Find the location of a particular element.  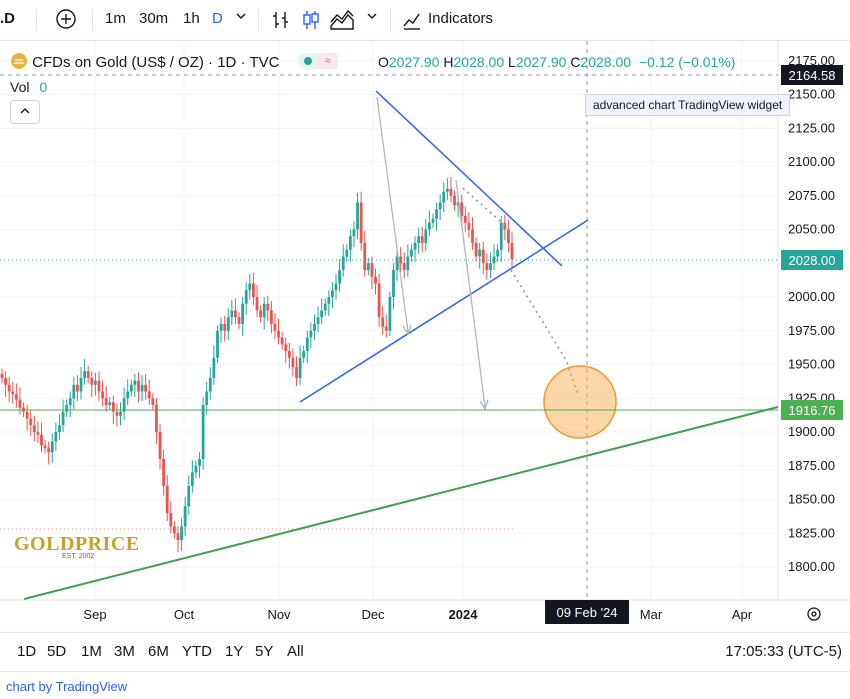

triangle-lower-line is located at coordinates (444, 311).